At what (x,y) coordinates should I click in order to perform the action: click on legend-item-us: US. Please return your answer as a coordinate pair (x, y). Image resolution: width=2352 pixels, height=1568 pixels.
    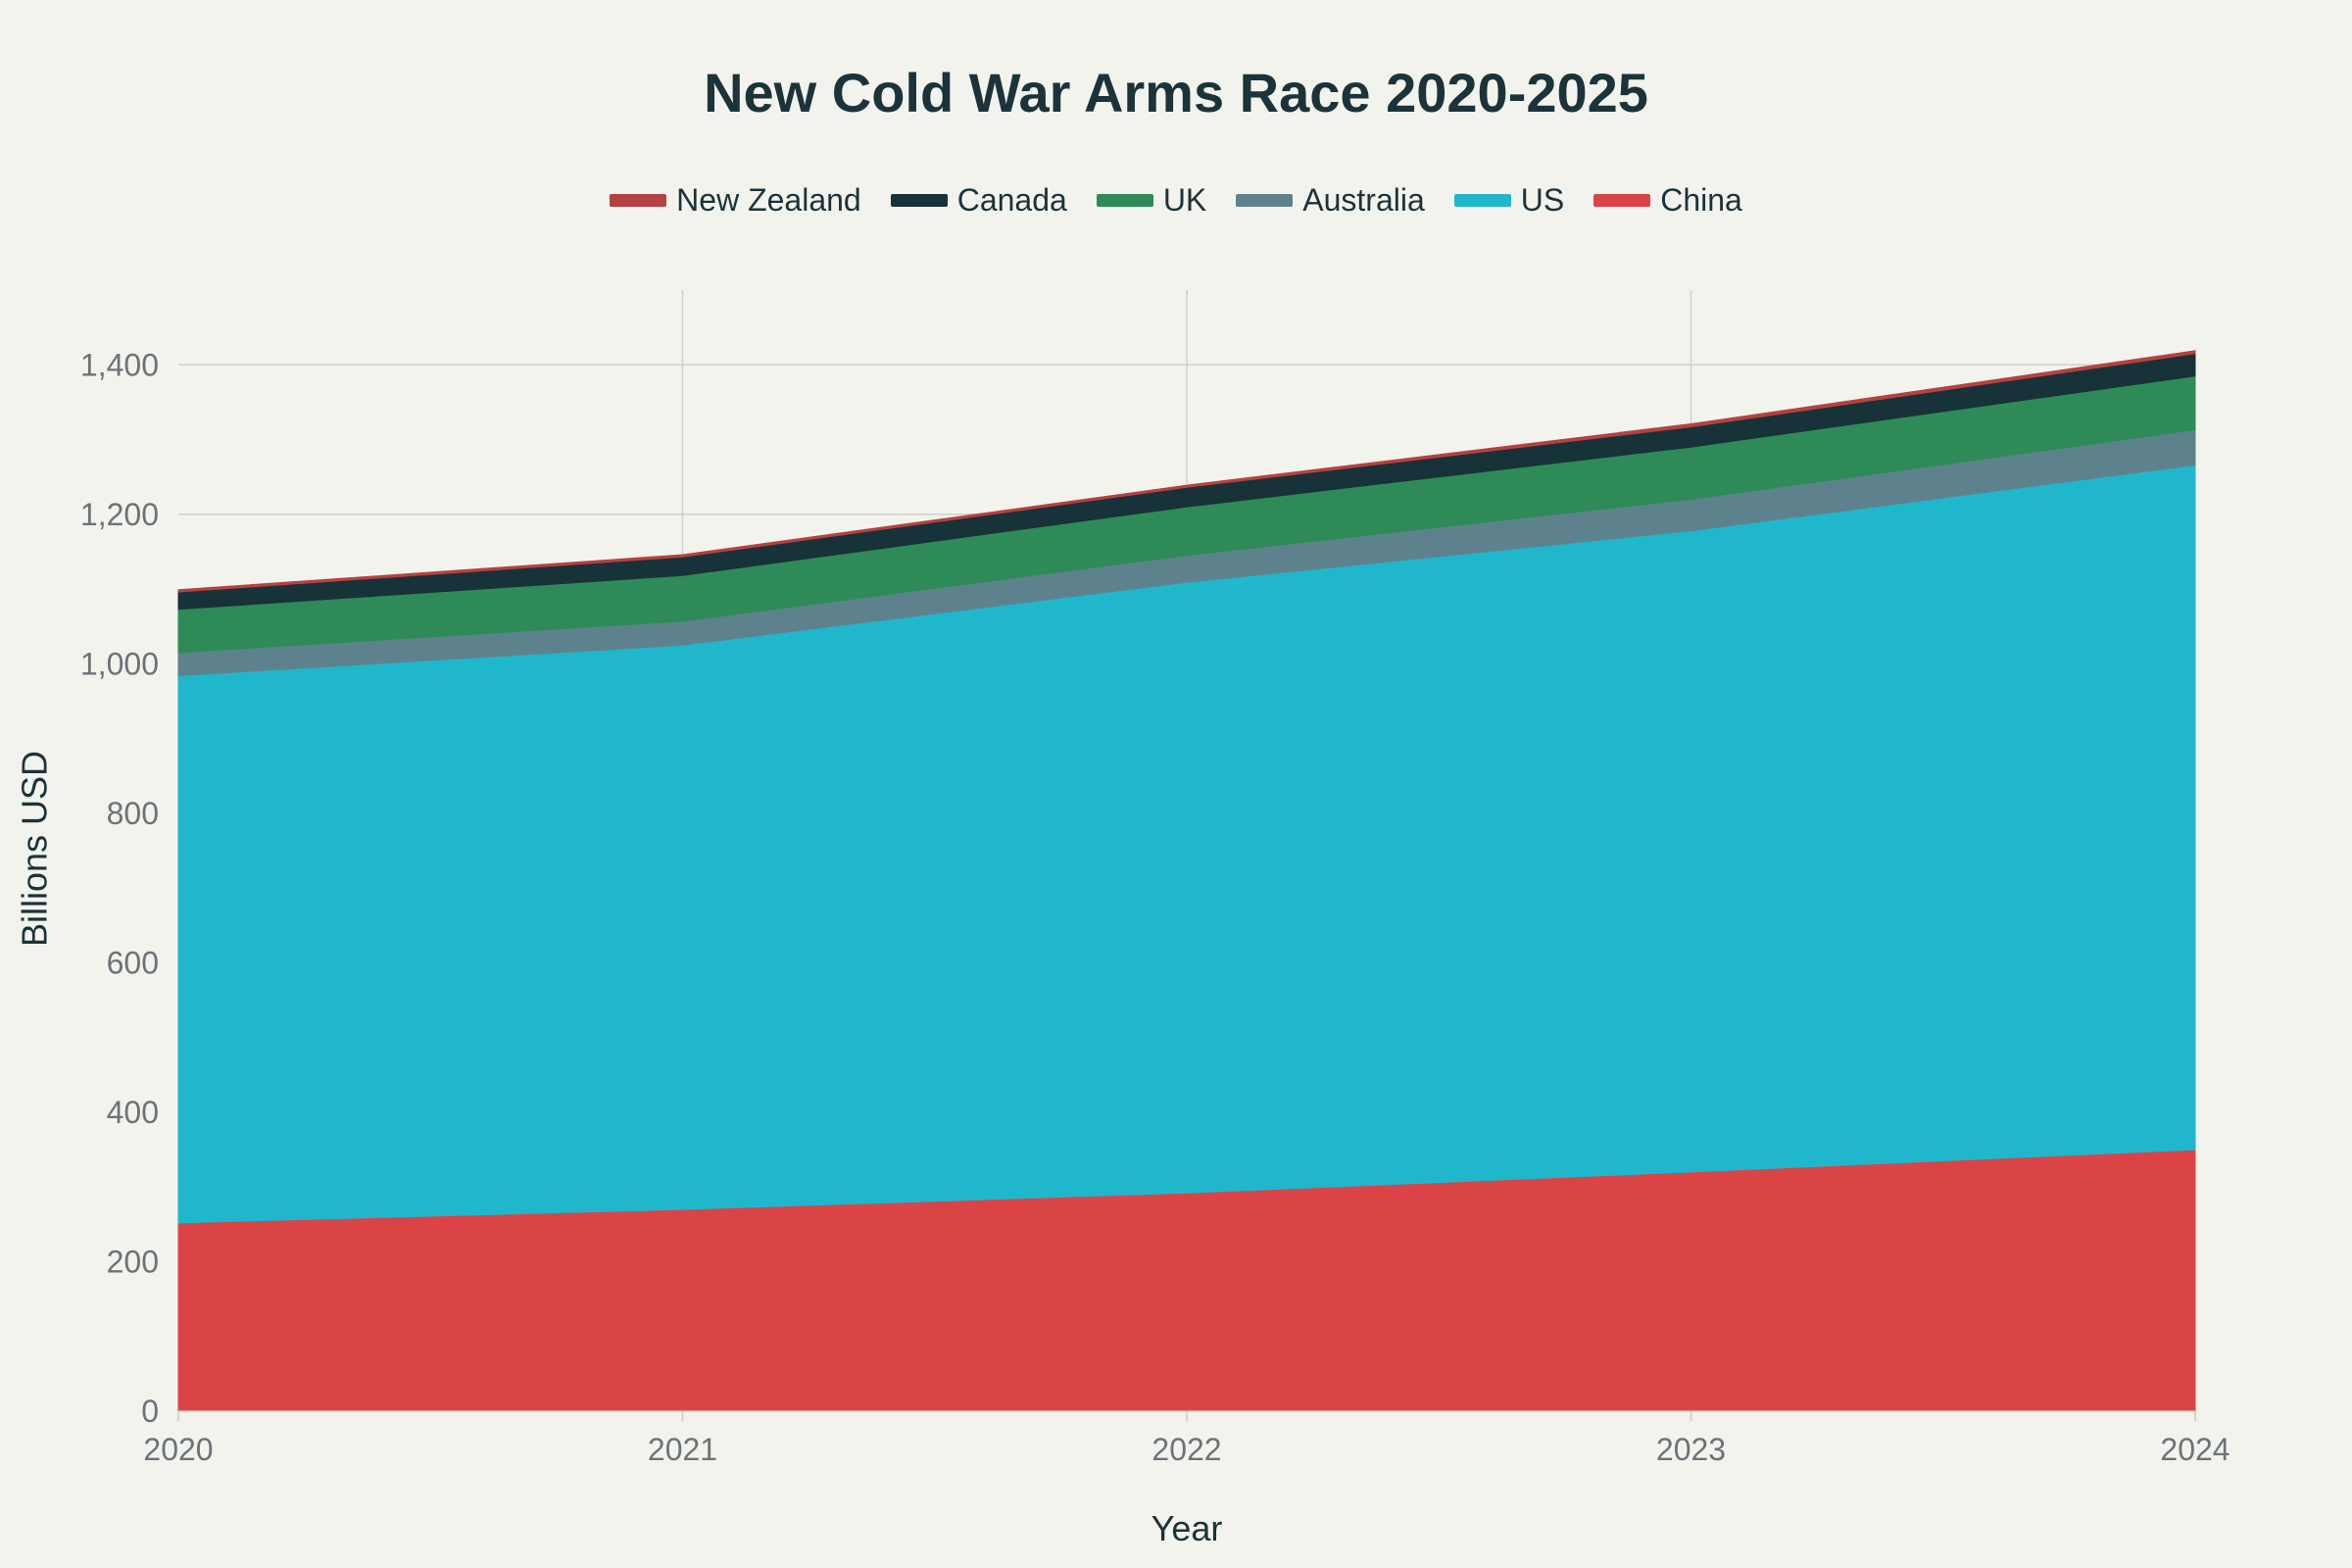
    Looking at the image, I should click on (1509, 200).